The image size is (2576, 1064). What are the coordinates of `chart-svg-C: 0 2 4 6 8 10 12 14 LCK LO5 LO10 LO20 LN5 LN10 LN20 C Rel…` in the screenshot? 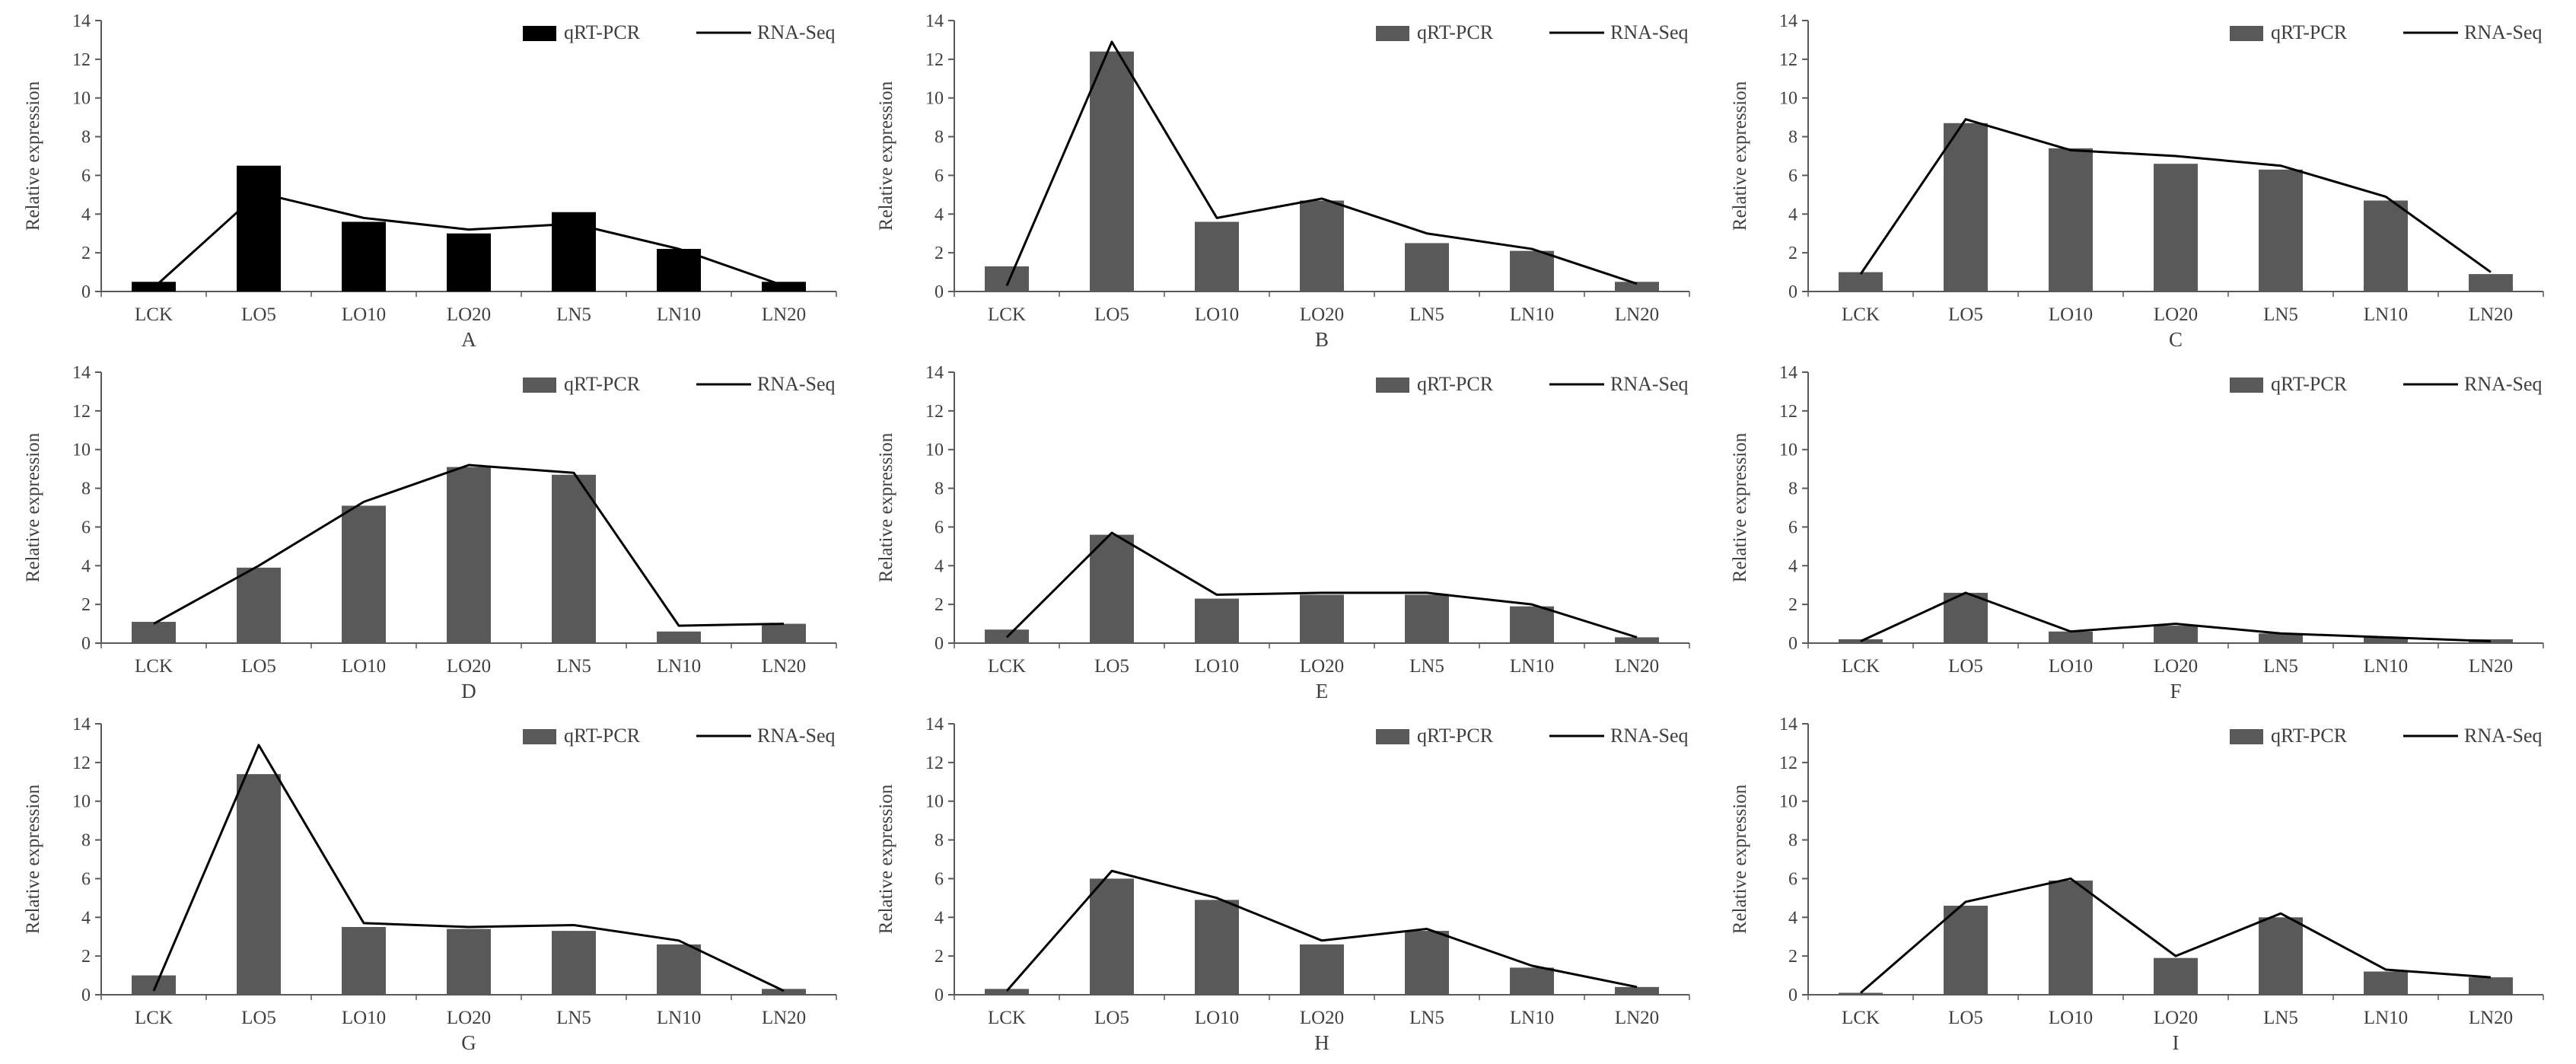 It's located at (2137, 181).